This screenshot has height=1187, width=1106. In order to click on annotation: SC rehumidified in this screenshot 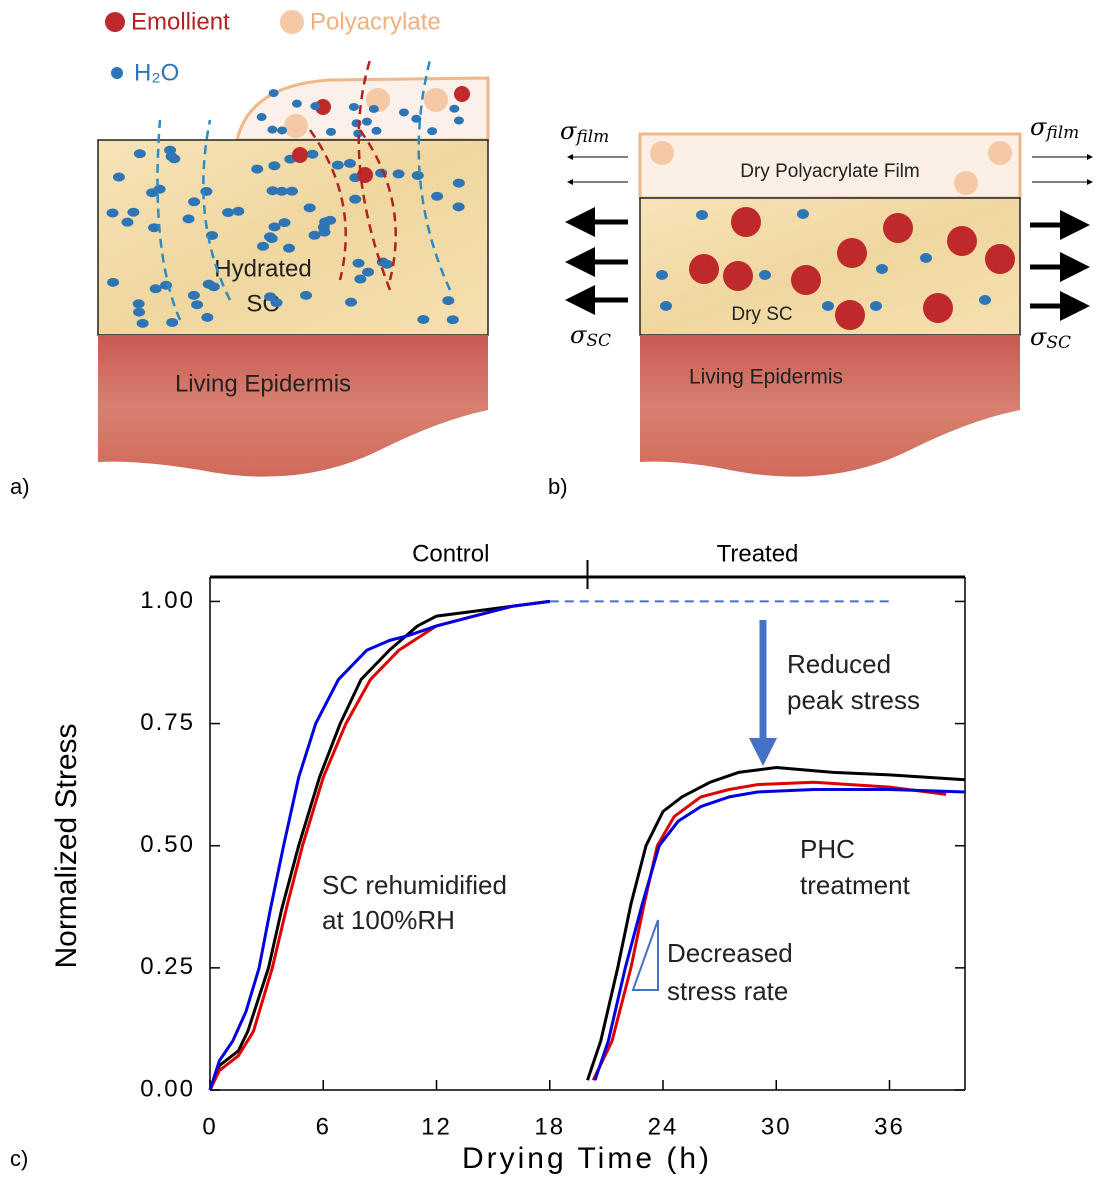, I will do `click(414, 885)`.